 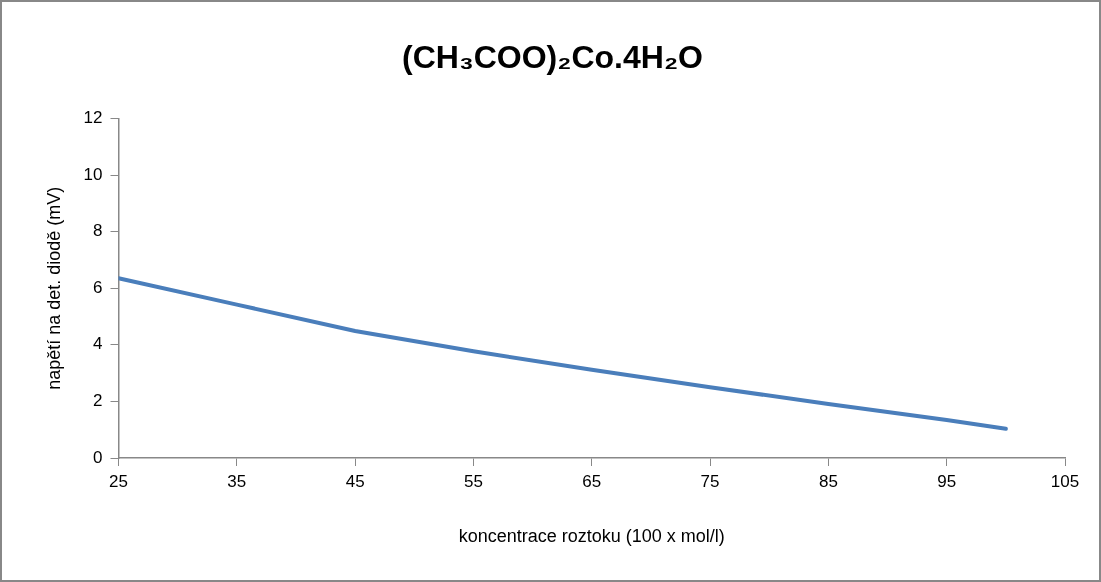 What do you see at coordinates (710, 481) in the screenshot?
I see `x-tick-label: 75` at bounding box center [710, 481].